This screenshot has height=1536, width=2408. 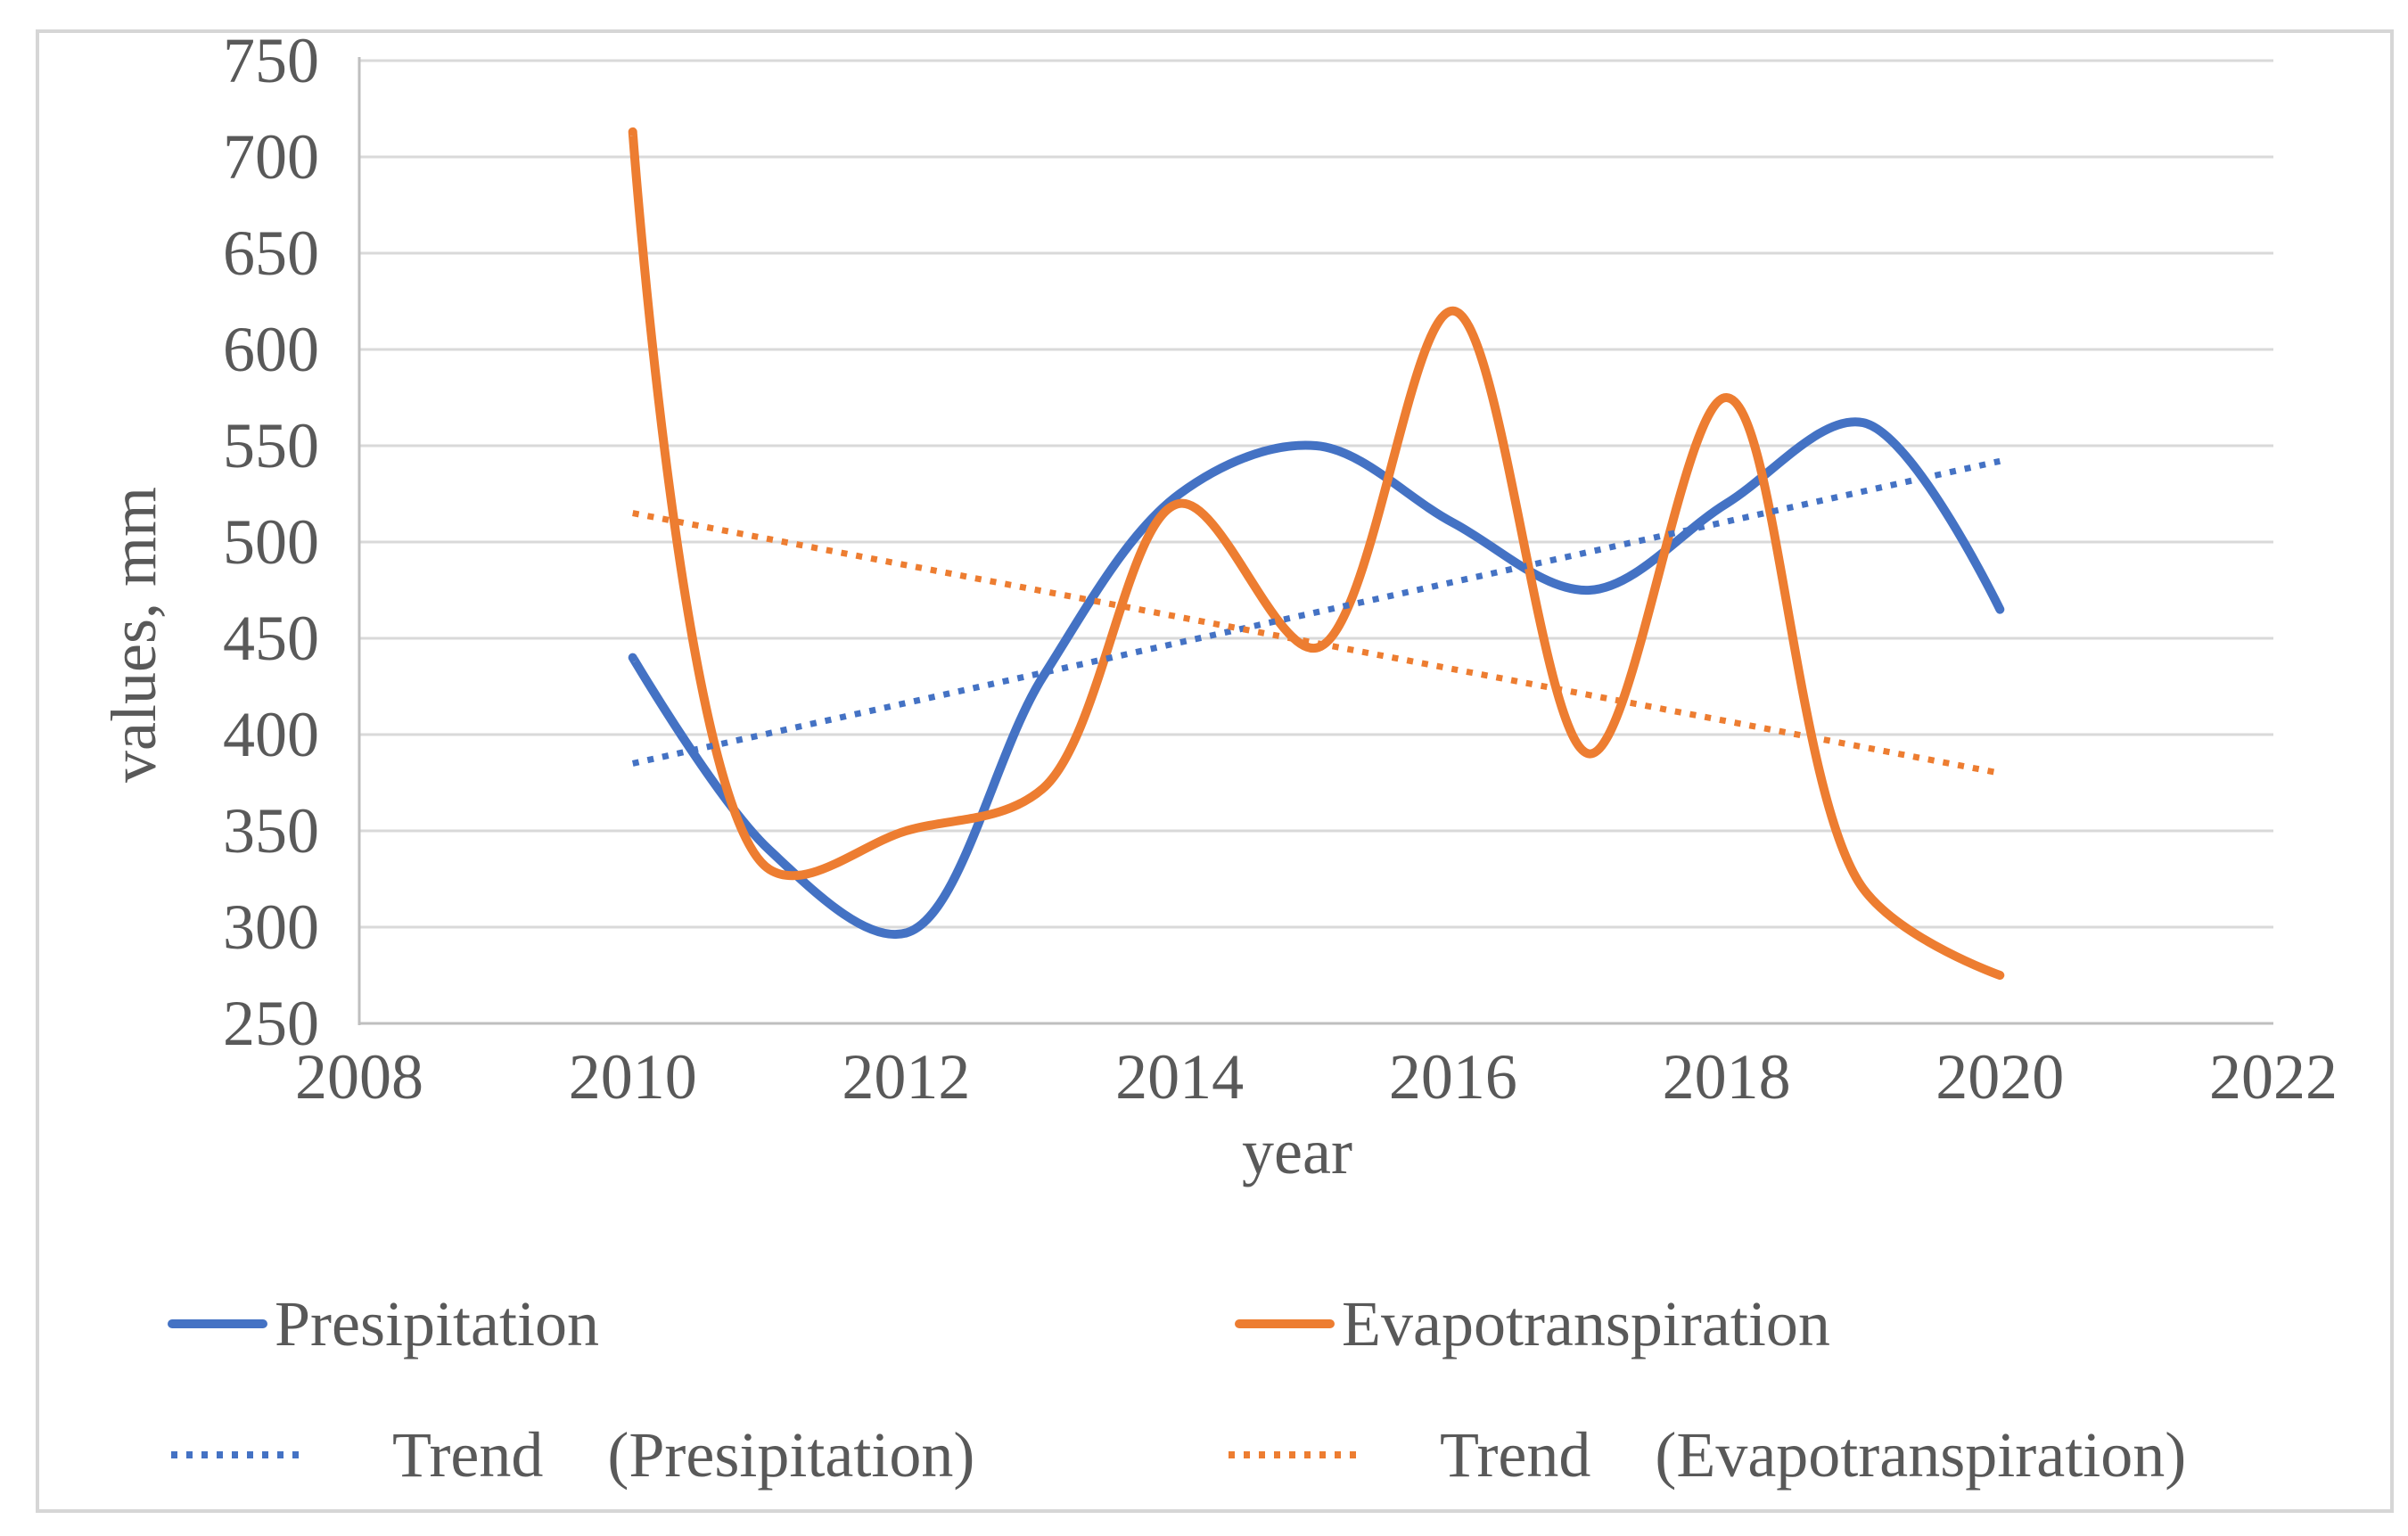 I want to click on y-tick-label: 300, so click(x=271, y=927).